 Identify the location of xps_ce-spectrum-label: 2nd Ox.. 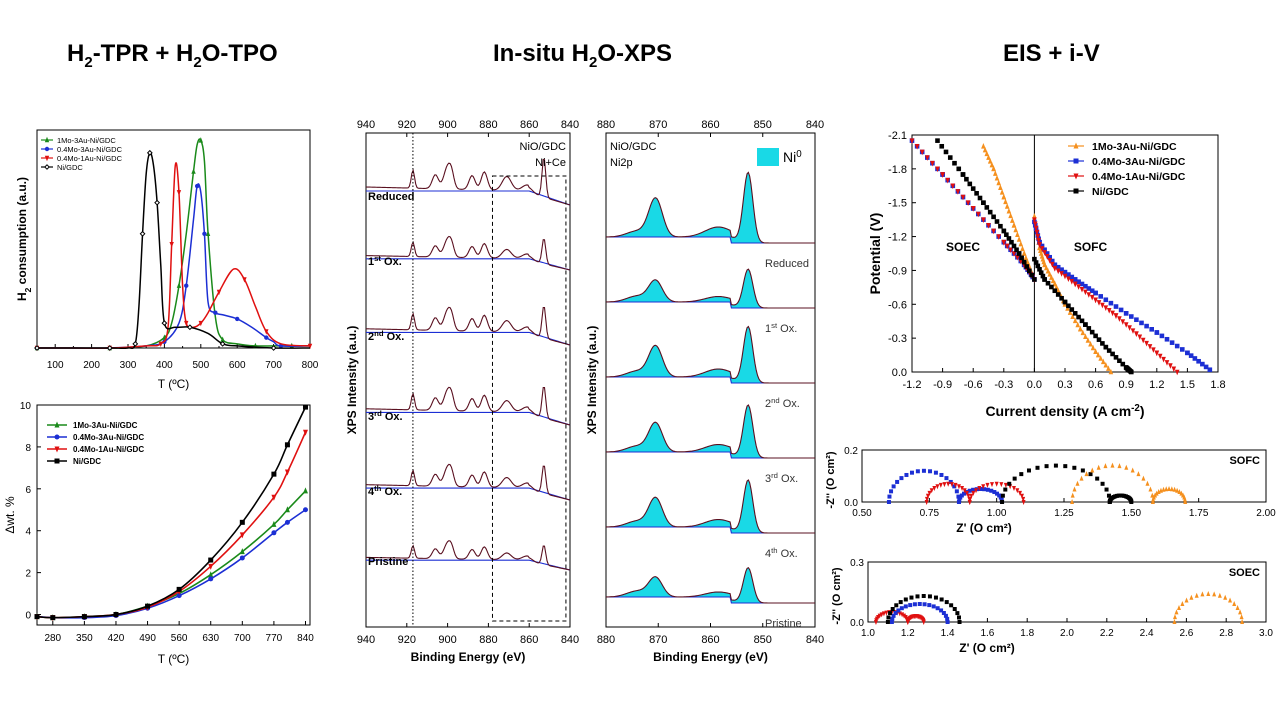
(386, 336).